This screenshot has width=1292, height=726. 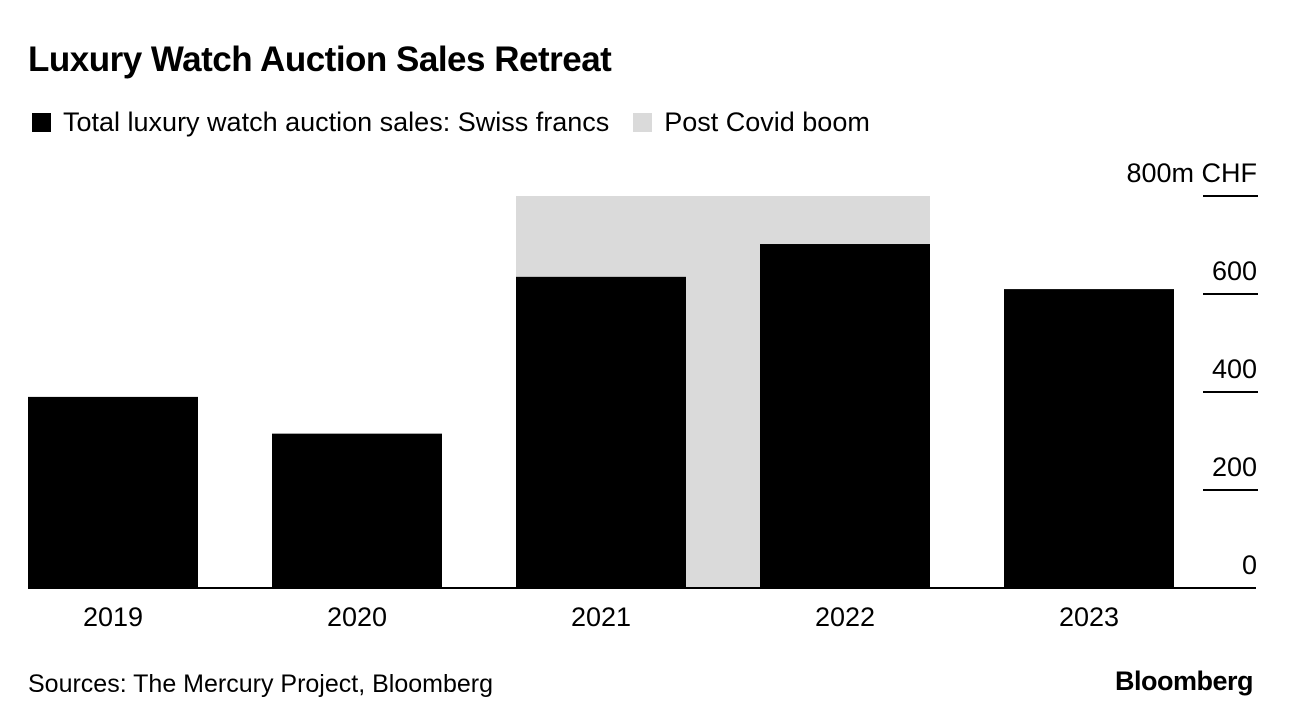 What do you see at coordinates (1234, 369) in the screenshot?
I see `y-tick-label-400: 400` at bounding box center [1234, 369].